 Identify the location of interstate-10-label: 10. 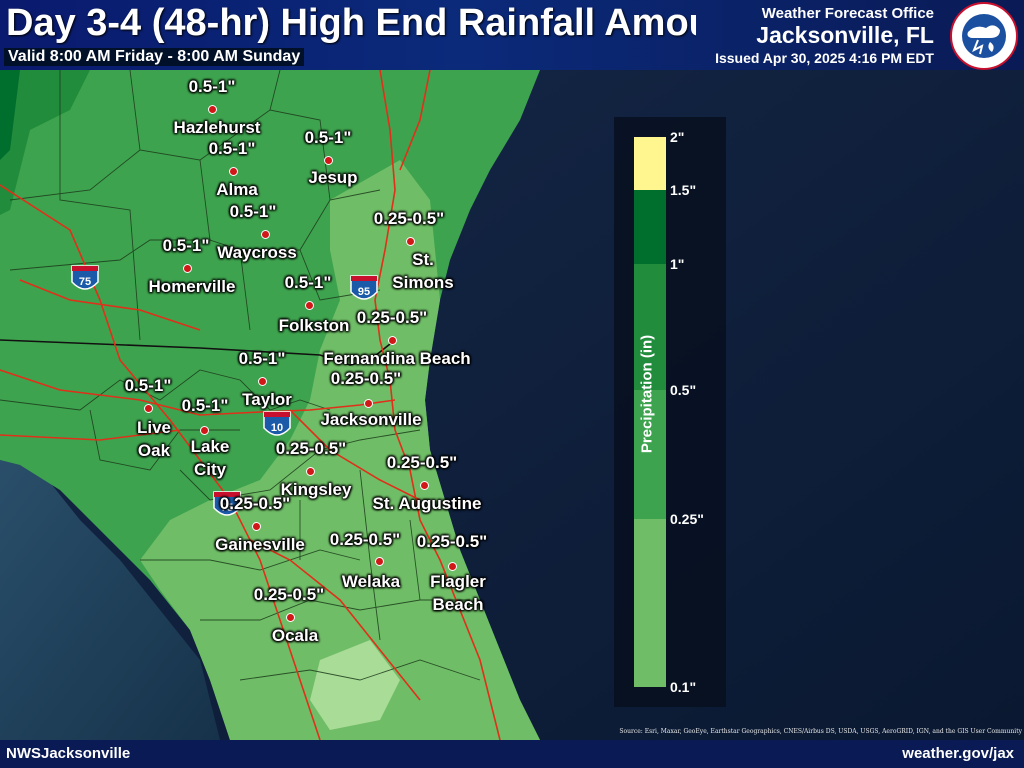
(277, 428).